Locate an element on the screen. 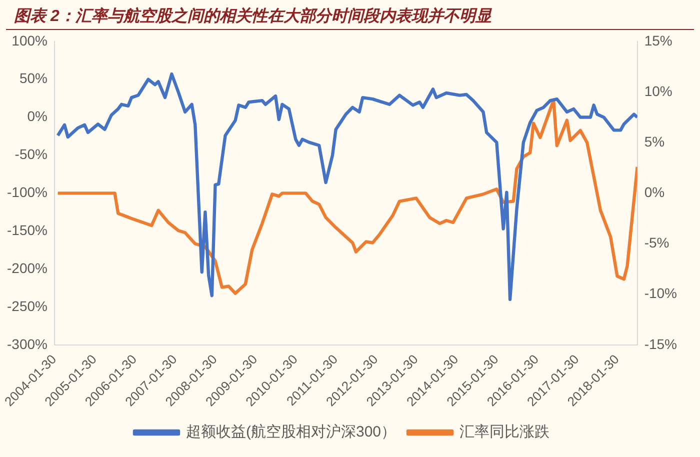 This screenshot has height=457, width=700. chart-title: 图表 2：汇率与航空股之间的相关性在大部分时间段内表现并不明显 is located at coordinates (350, 15).